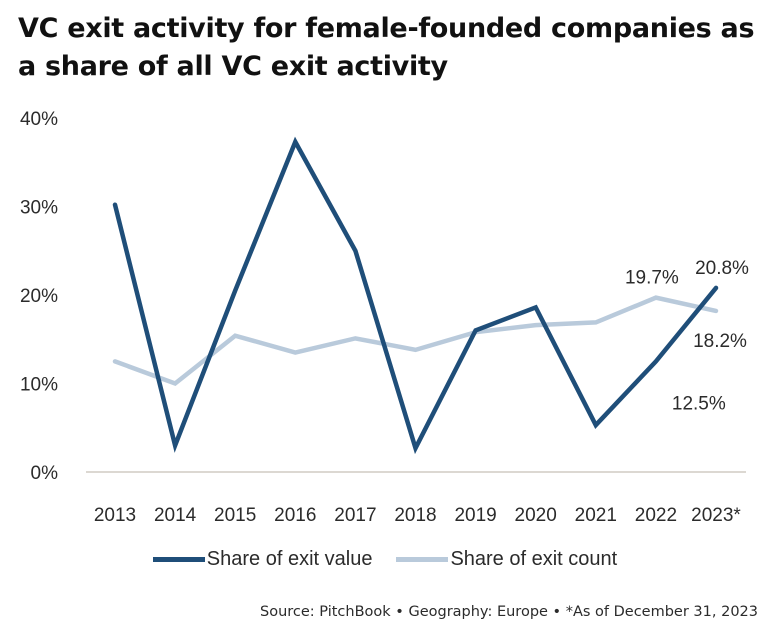 This screenshot has width=770, height=637. What do you see at coordinates (722, 268) in the screenshot?
I see `data-label: 20.8%` at bounding box center [722, 268].